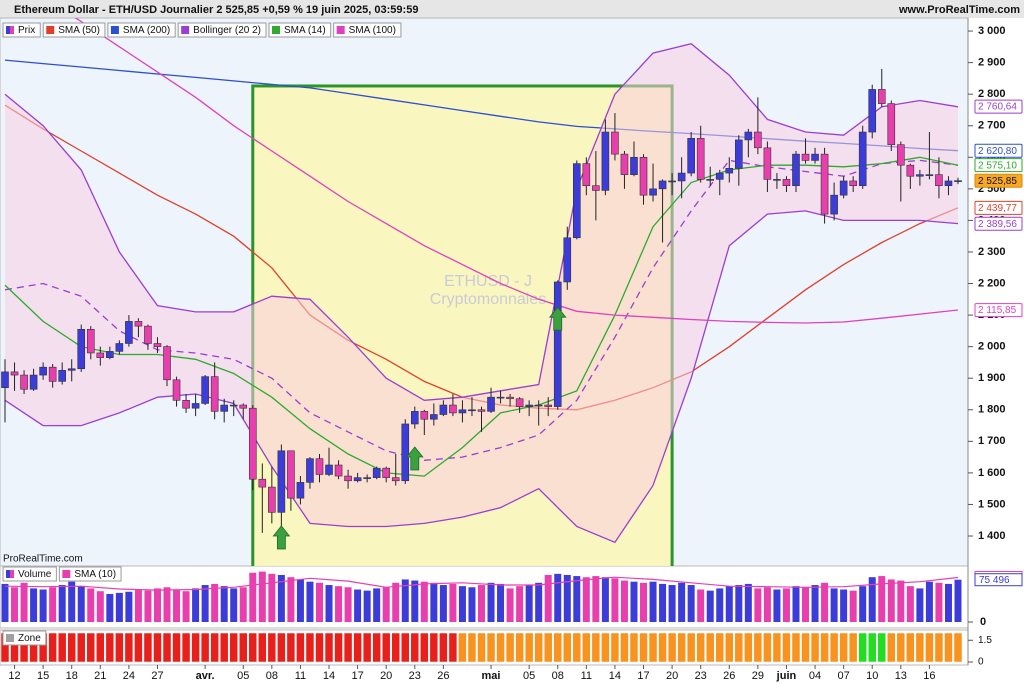 This screenshot has width=1024, height=683. What do you see at coordinates (786, 676) in the screenshot?
I see `x-tick-label: juin` at bounding box center [786, 676].